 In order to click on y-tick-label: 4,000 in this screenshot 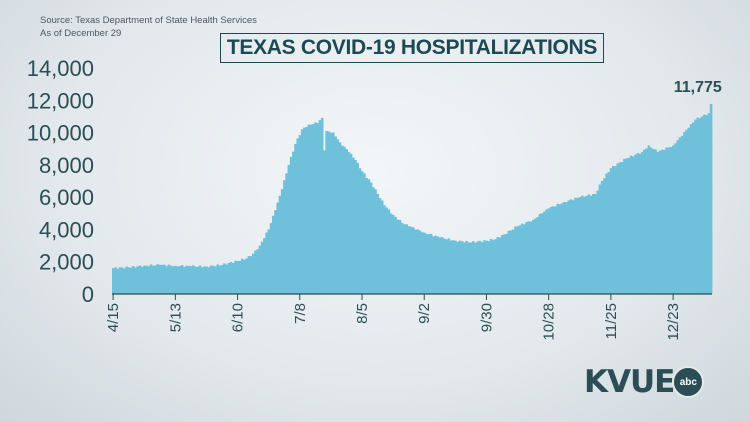, I will do `click(66, 229)`.